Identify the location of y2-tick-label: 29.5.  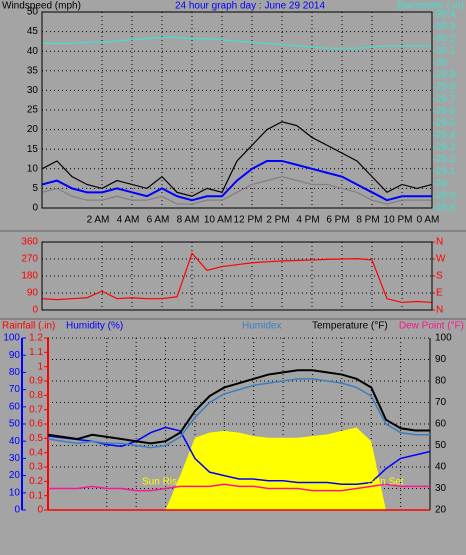
(446, 123).